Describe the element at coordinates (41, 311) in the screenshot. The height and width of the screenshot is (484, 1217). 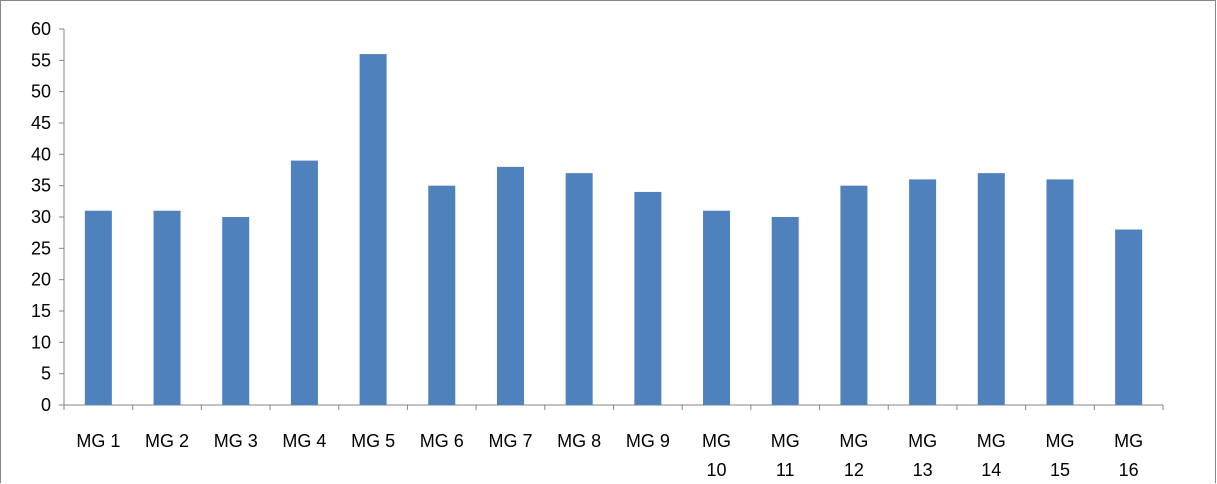
I see `y-tick-label: 15` at that location.